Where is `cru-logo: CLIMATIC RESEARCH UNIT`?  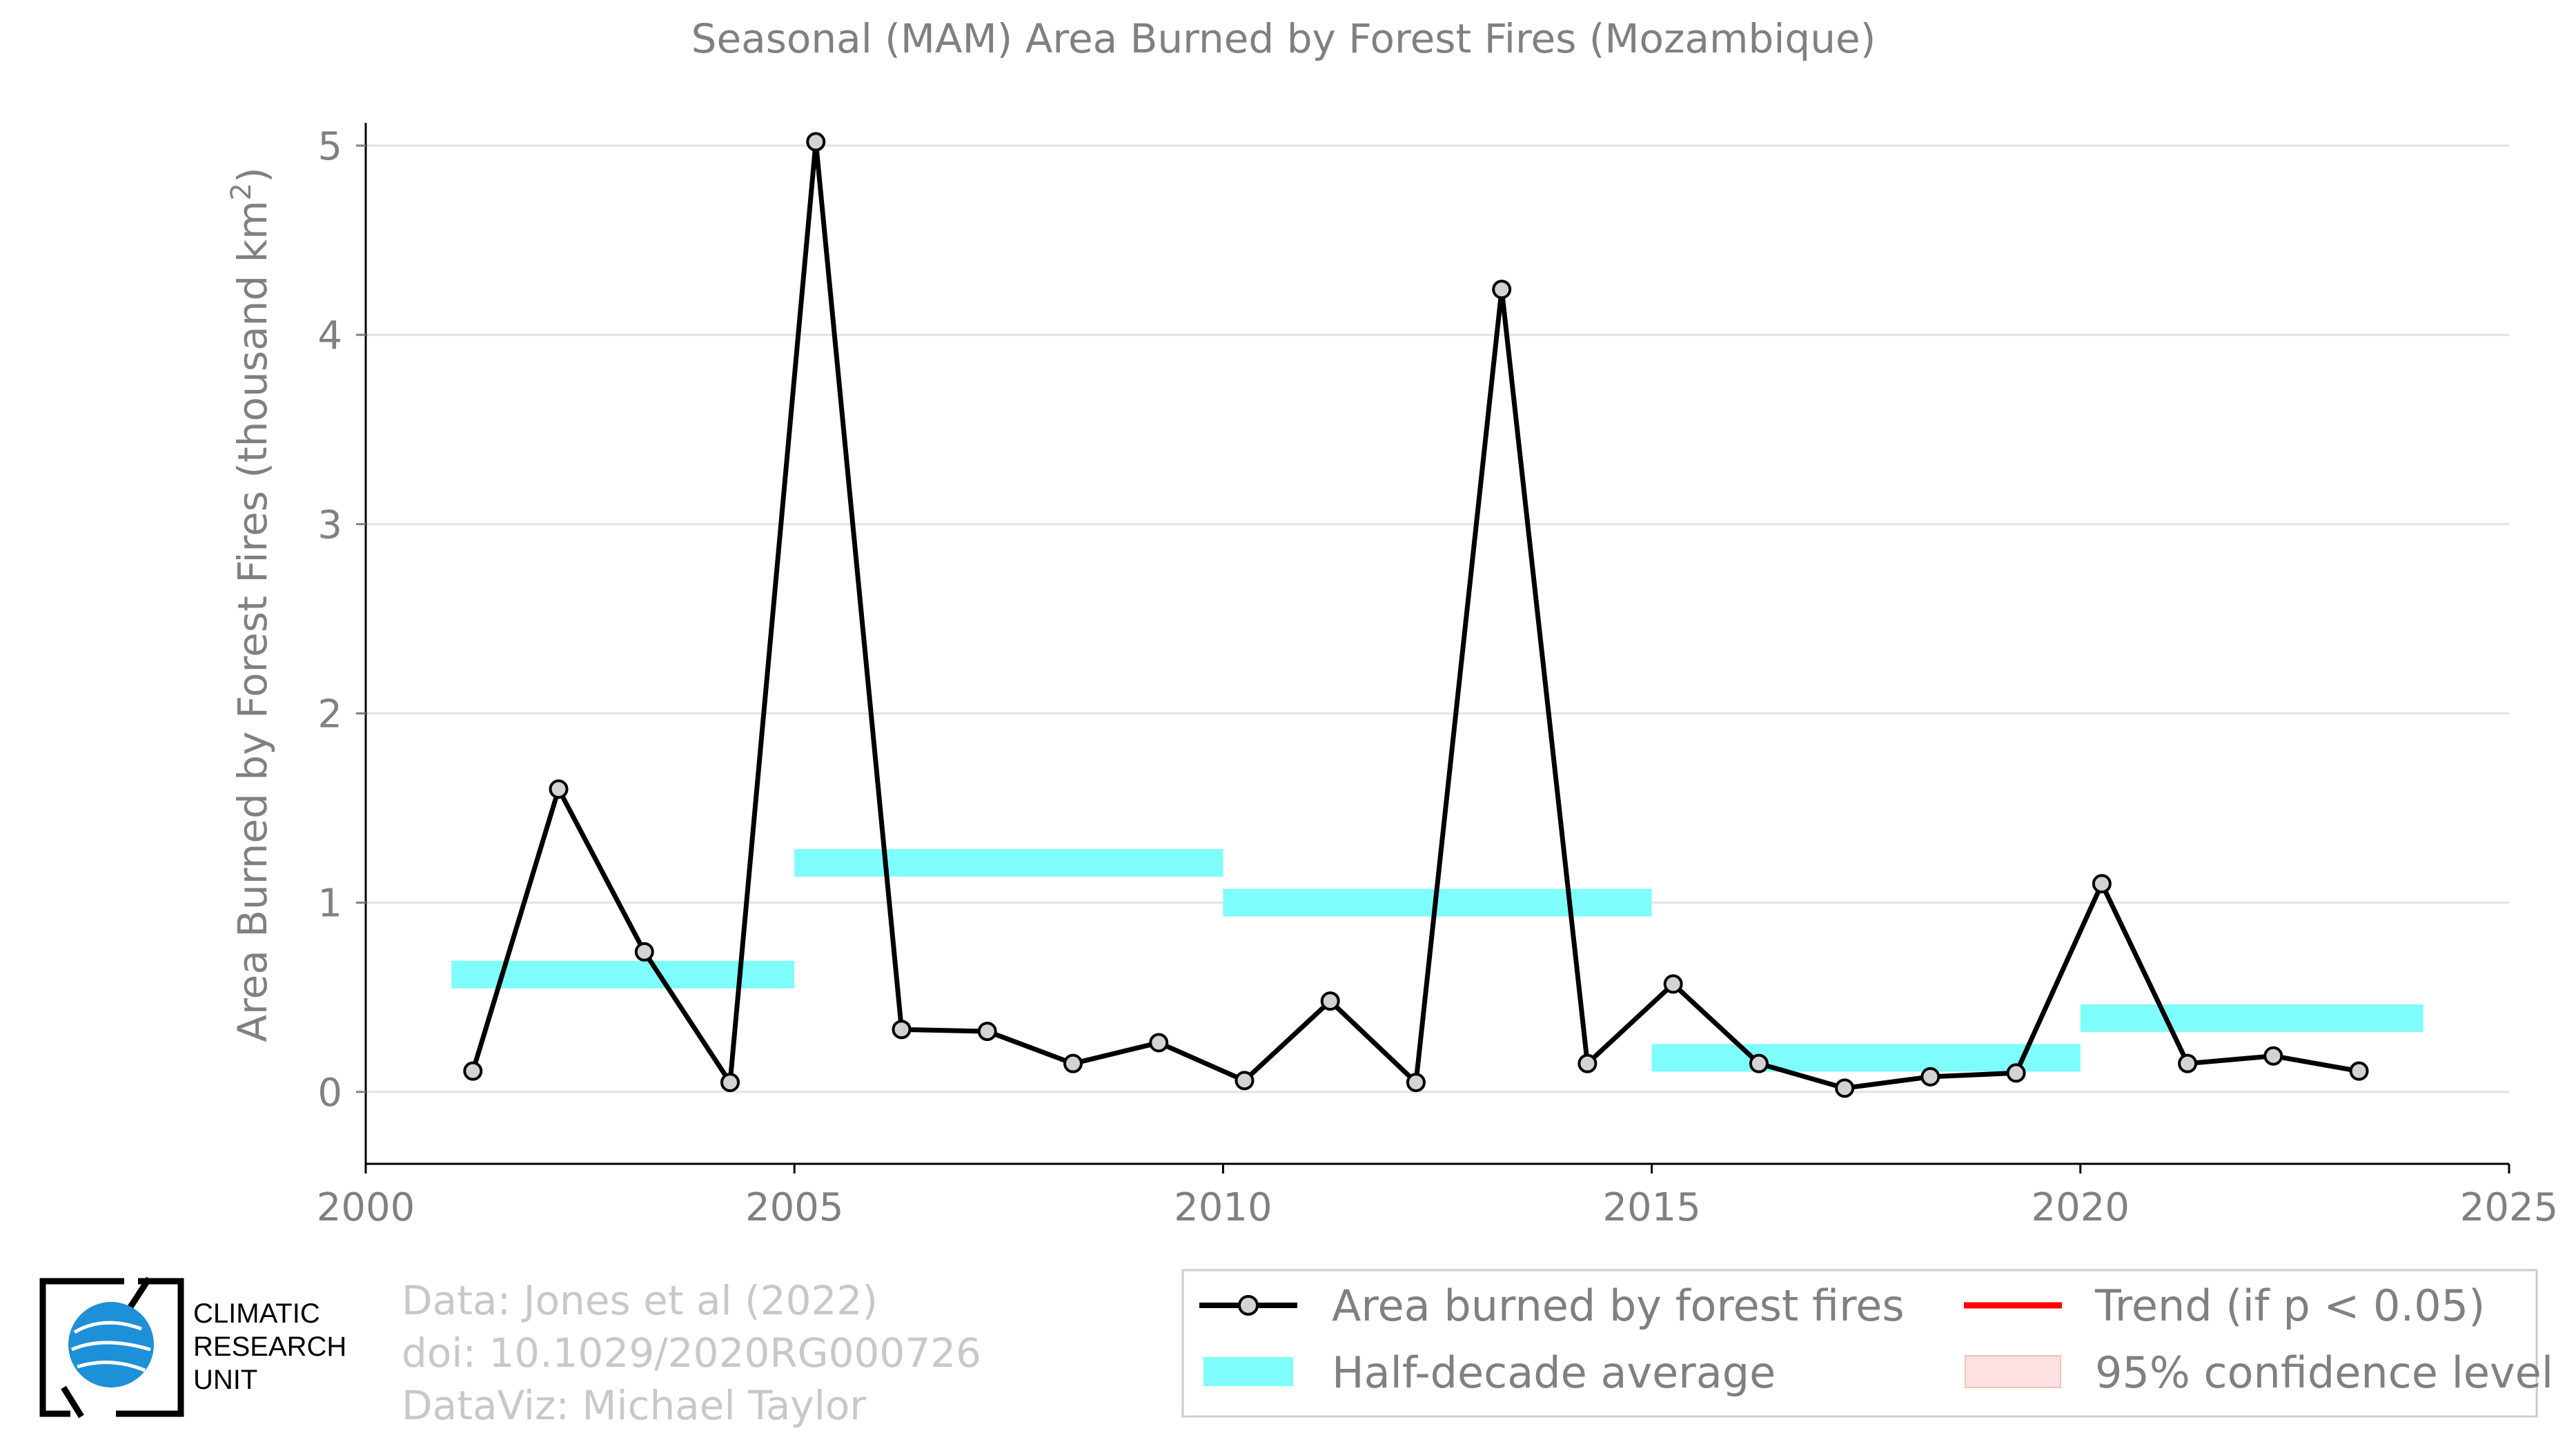 cru-logo: CLIMATIC RESEARCH UNIT is located at coordinates (192, 1347).